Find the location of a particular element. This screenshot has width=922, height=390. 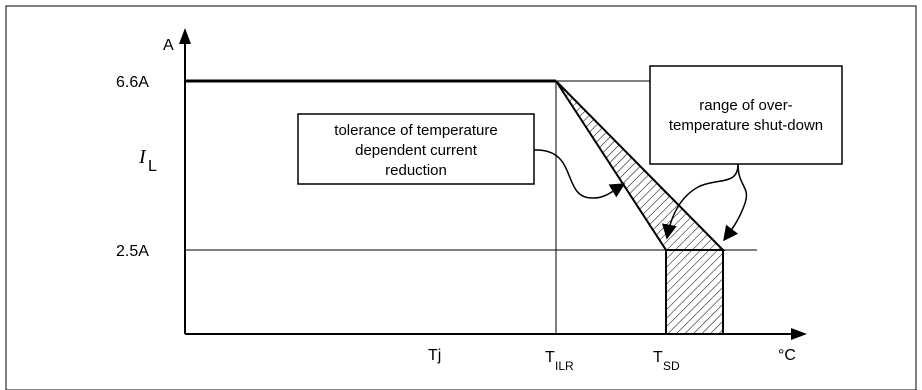

shutdown-callout-arrow-right is located at coordinates (735, 202).